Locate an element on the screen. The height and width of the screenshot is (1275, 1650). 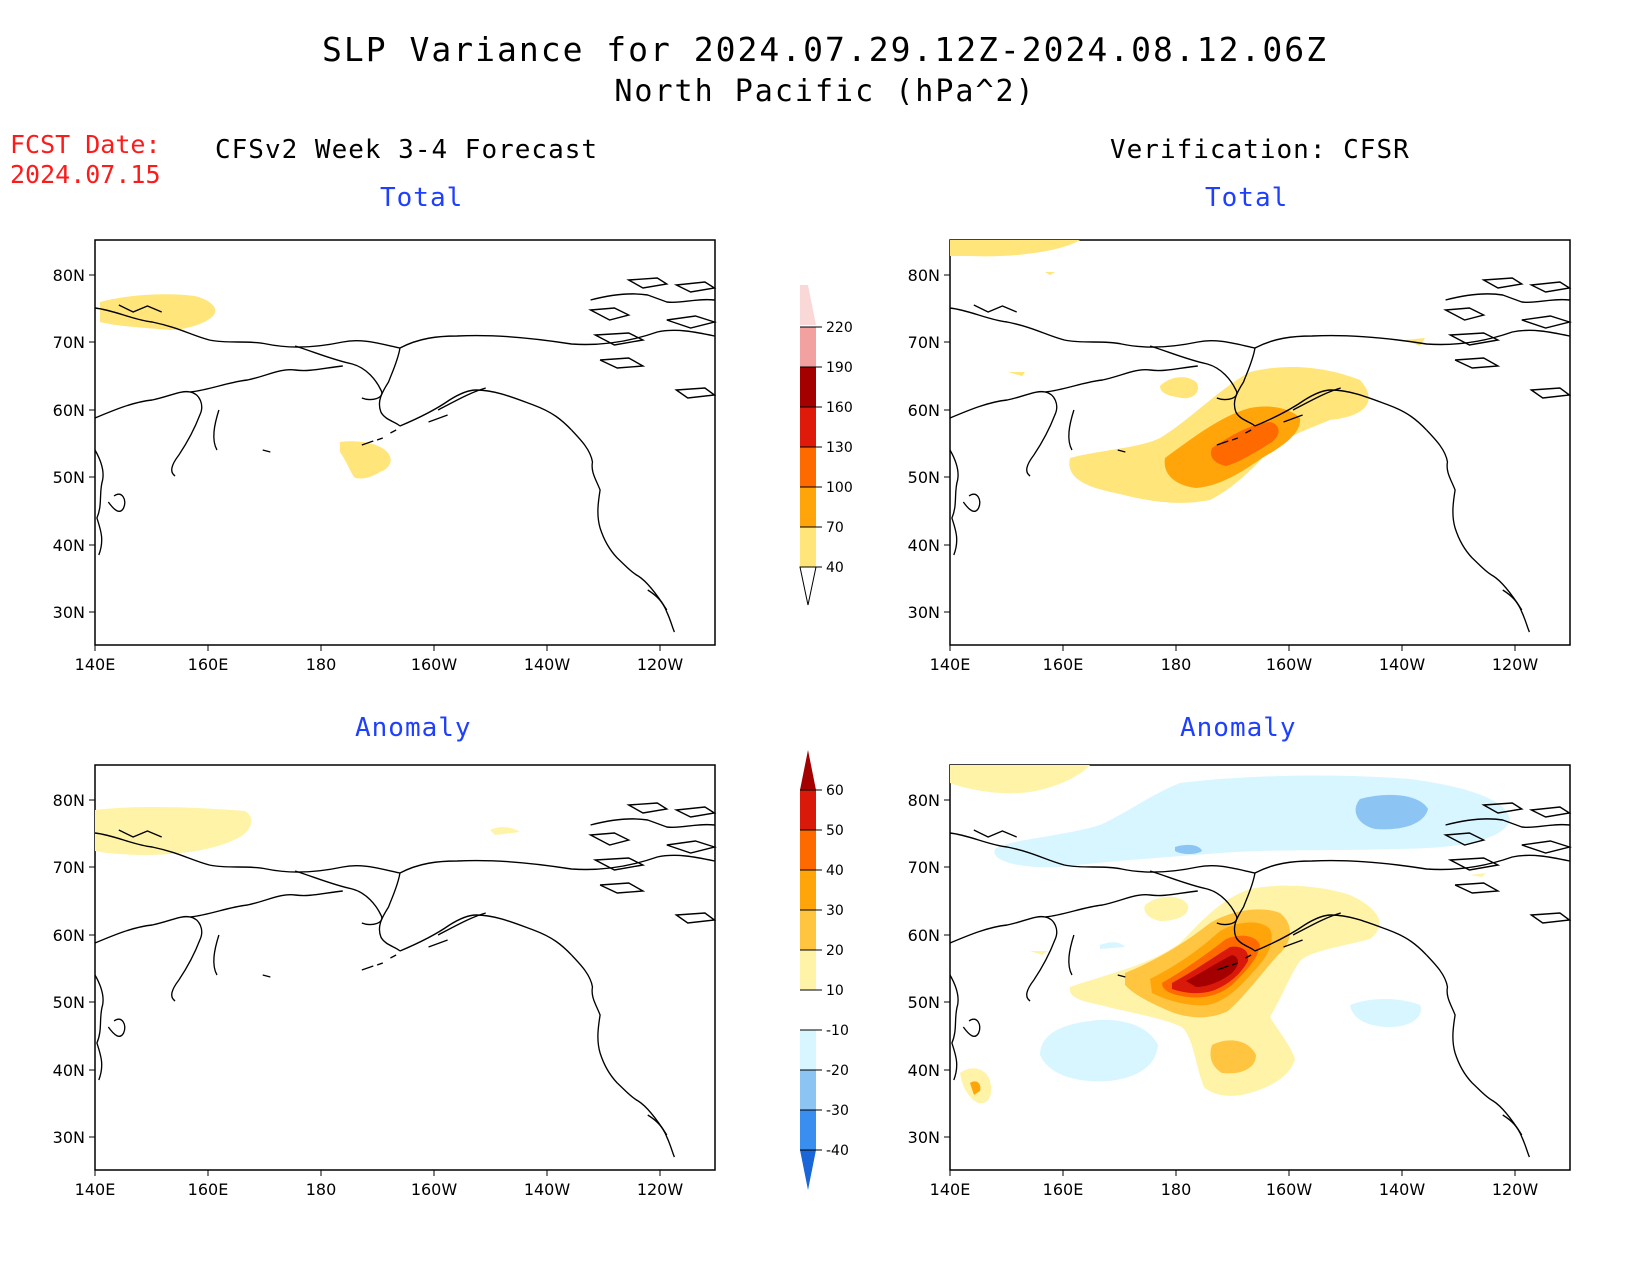
verification-total-map is located at coordinates (1260, 442).